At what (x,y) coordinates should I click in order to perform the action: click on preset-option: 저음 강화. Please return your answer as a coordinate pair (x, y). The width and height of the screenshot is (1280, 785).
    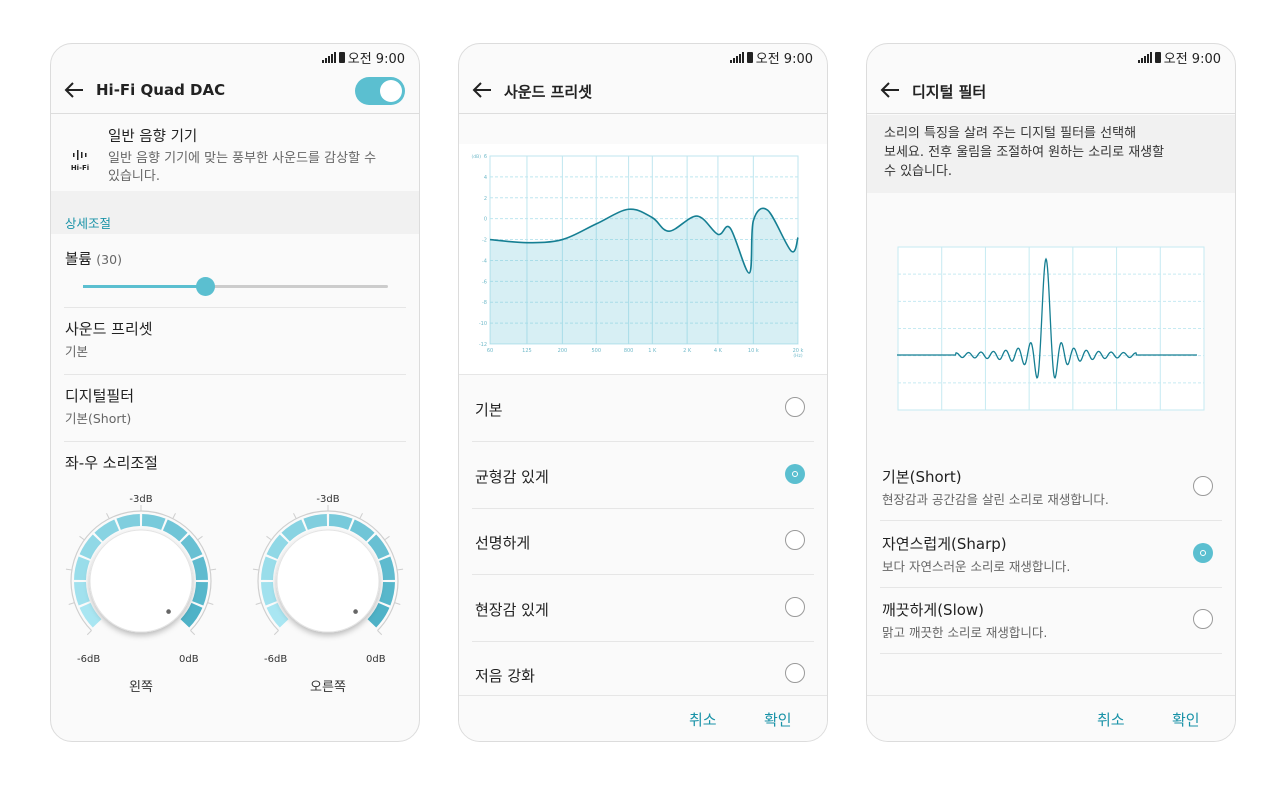
    Looking at the image, I should click on (643, 674).